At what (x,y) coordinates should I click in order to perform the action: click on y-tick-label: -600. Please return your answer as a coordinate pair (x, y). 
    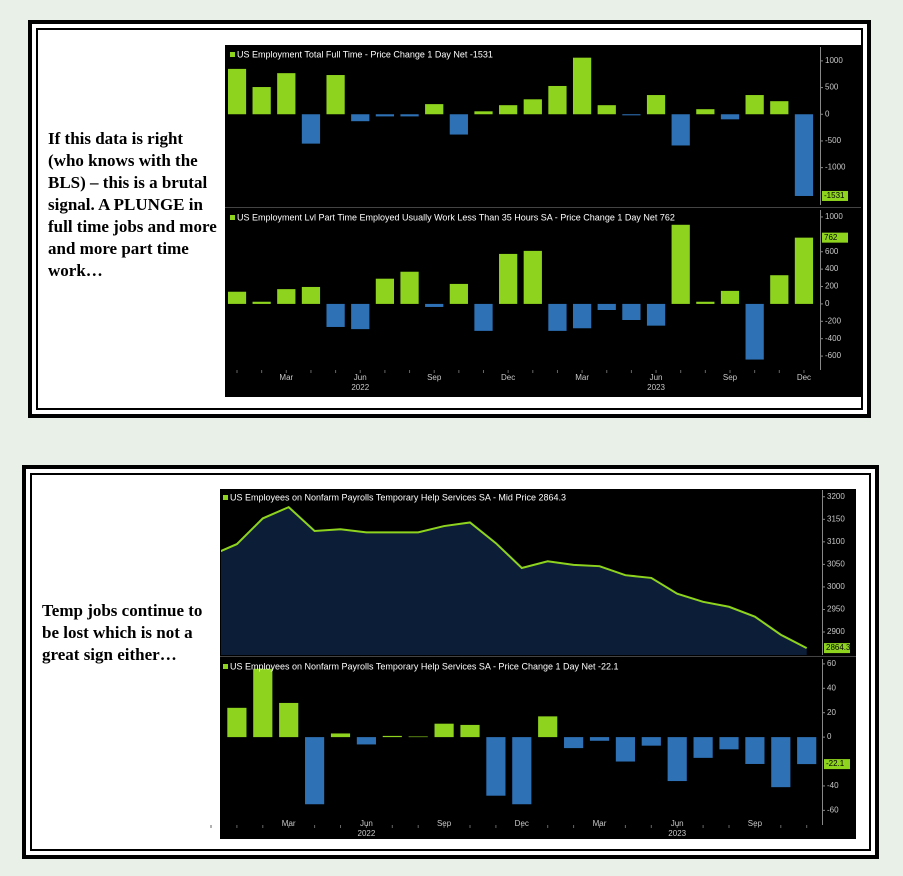
    Looking at the image, I should click on (833, 355).